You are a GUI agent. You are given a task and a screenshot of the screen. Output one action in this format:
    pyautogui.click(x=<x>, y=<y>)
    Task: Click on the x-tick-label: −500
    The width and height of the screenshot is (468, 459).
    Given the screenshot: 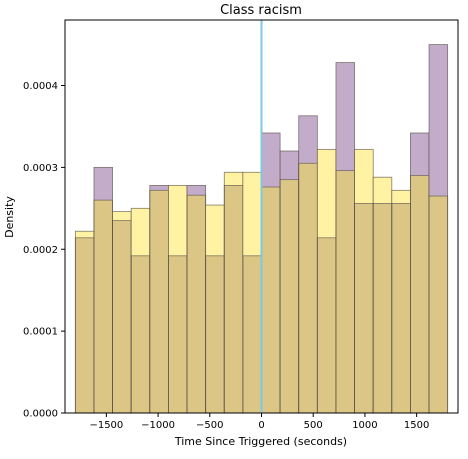 What is the action you would take?
    pyautogui.click(x=209, y=425)
    